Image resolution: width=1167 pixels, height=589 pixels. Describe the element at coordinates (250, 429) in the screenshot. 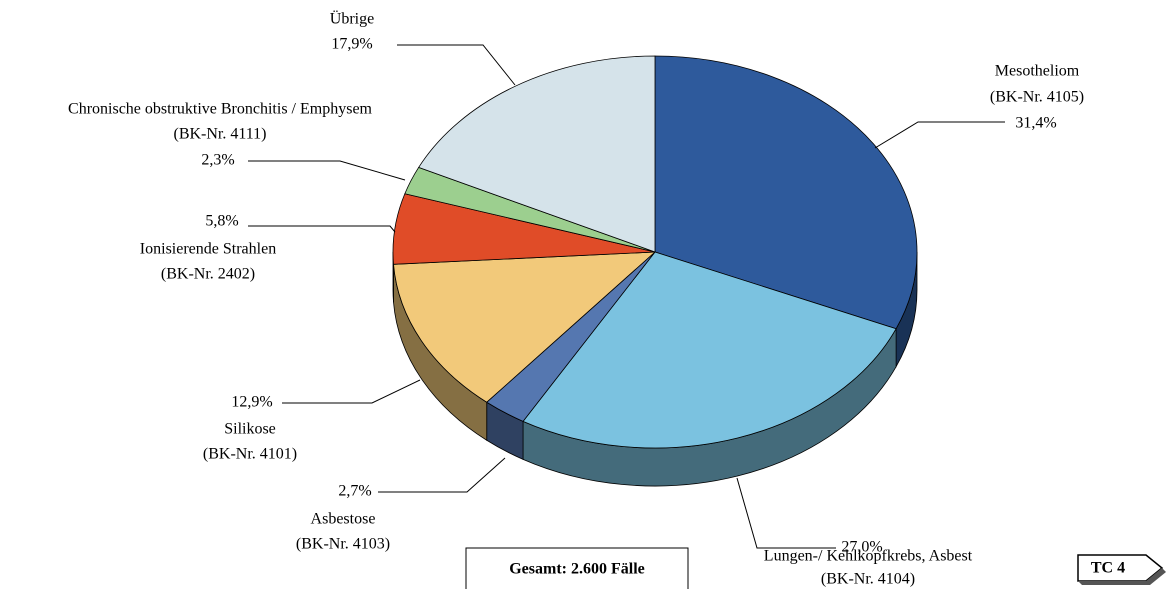

I see `category-label: Silikose` at that location.